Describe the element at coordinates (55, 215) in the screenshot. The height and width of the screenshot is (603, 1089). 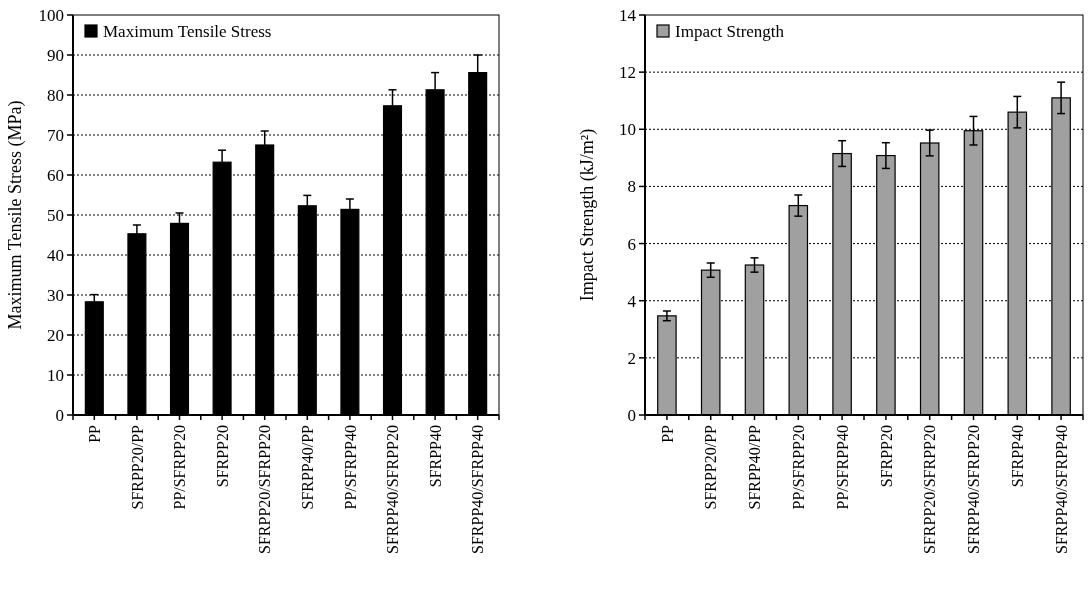
I see `y-tick-label: 50` at that location.